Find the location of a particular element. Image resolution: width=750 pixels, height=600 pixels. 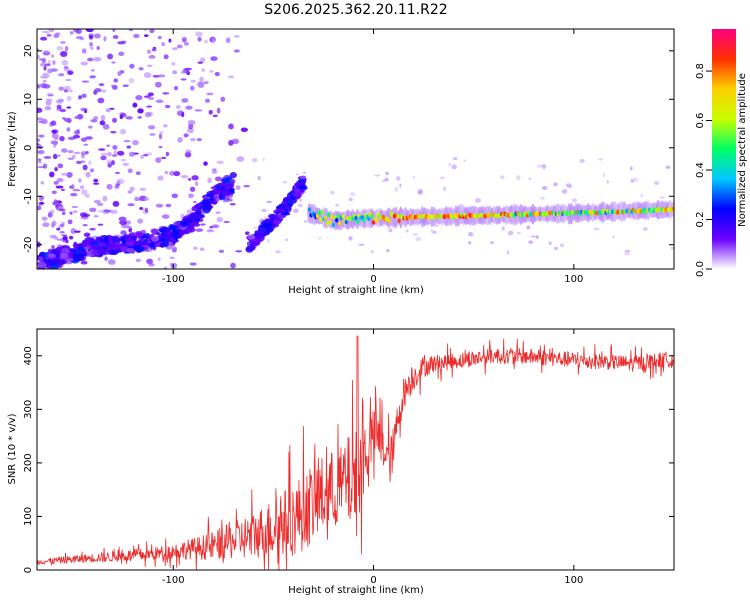

colorbar-gradient is located at coordinates (724, 149).